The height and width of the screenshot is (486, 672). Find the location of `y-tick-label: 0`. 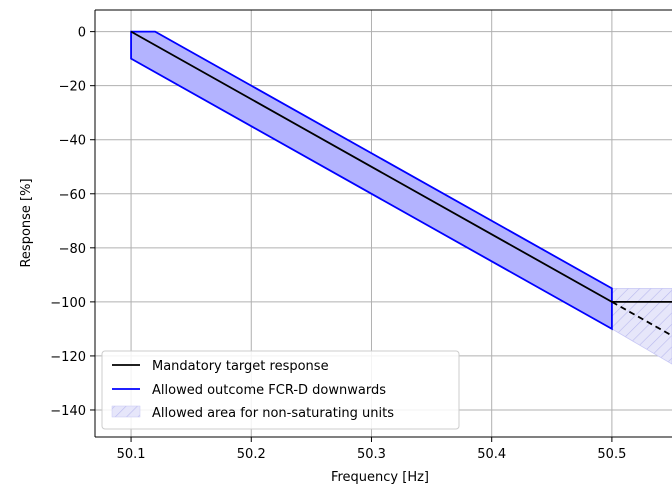

y-tick-label: 0 is located at coordinates (82, 33).